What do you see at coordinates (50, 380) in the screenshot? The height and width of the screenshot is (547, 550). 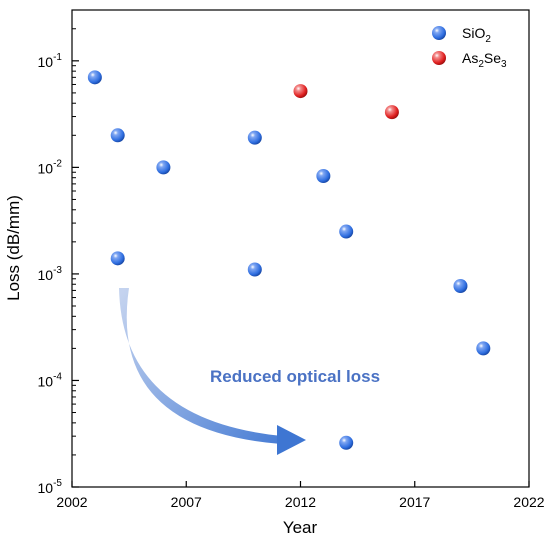 I see `y-tick-label: 10⁻⁴` at bounding box center [50, 380].